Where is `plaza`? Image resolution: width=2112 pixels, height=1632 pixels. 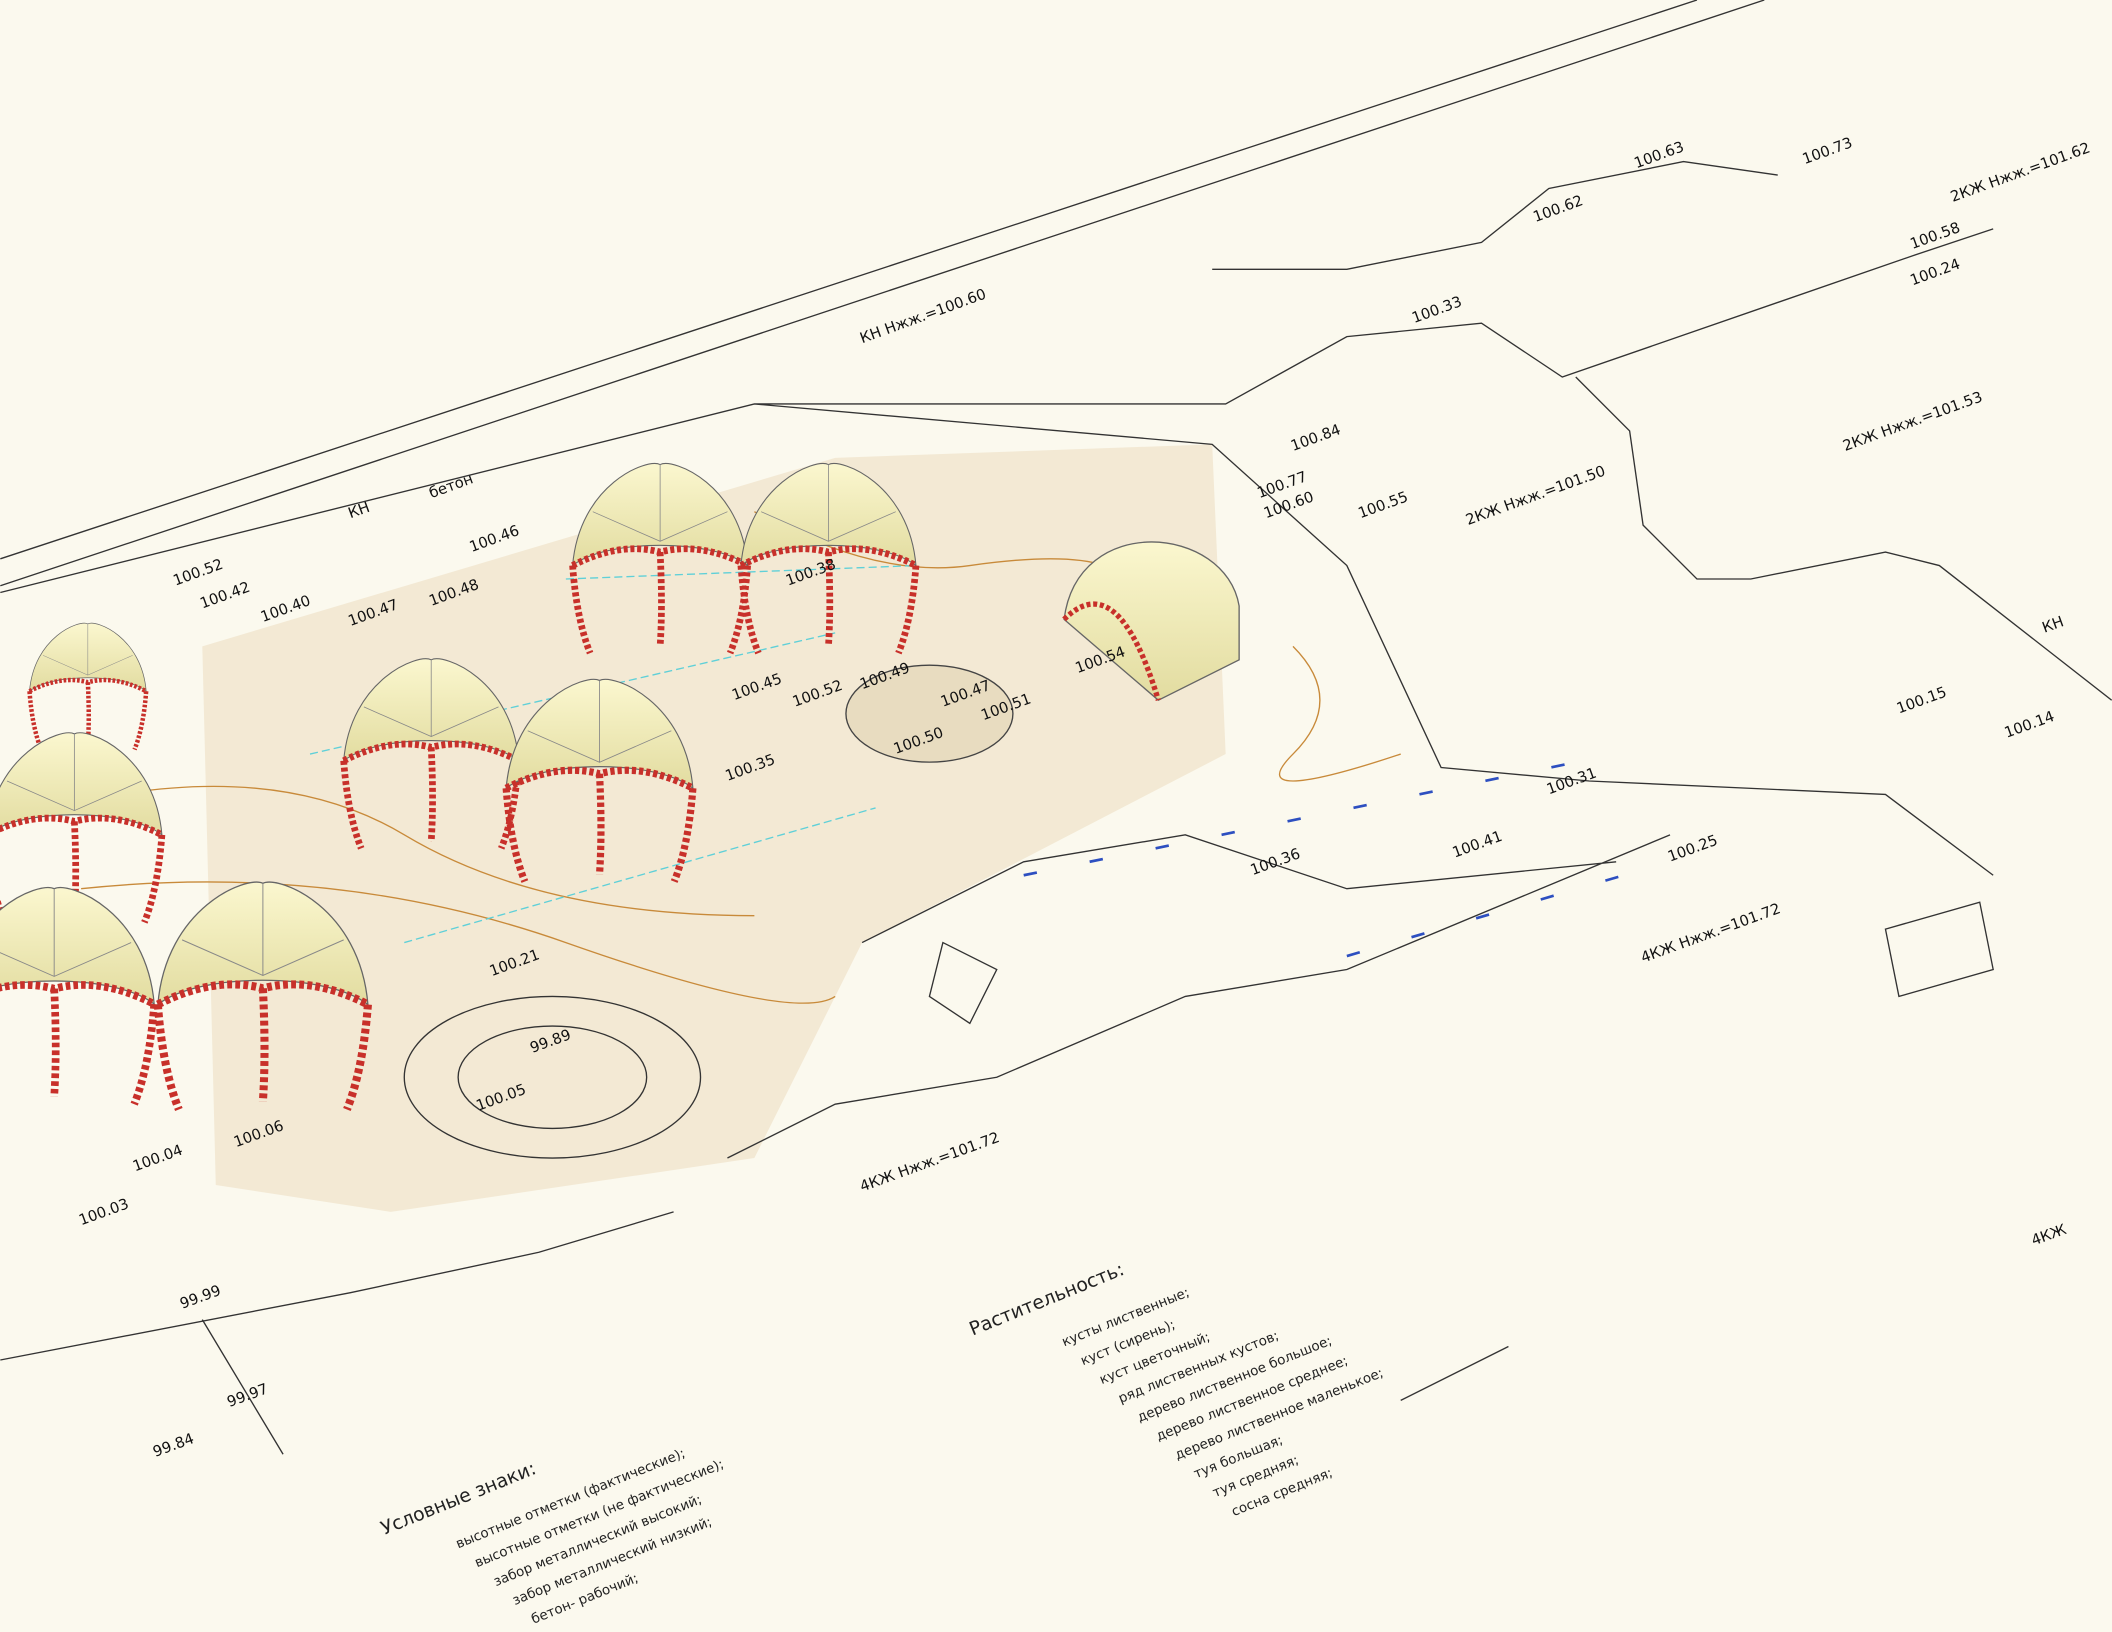 plaza is located at coordinates (552, 1077).